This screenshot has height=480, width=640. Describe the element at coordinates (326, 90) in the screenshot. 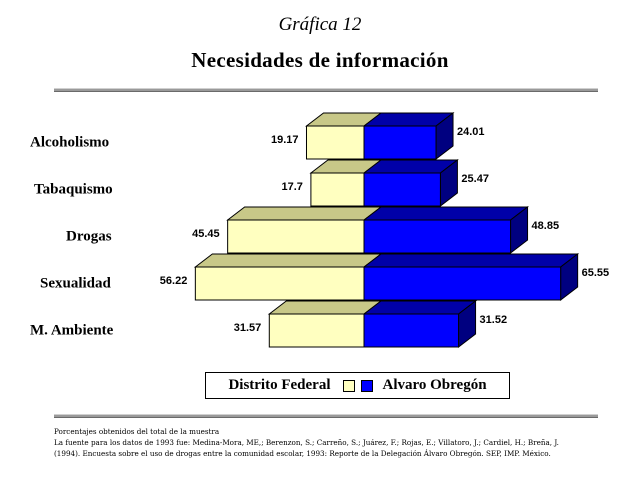

I see `top-divider` at that location.